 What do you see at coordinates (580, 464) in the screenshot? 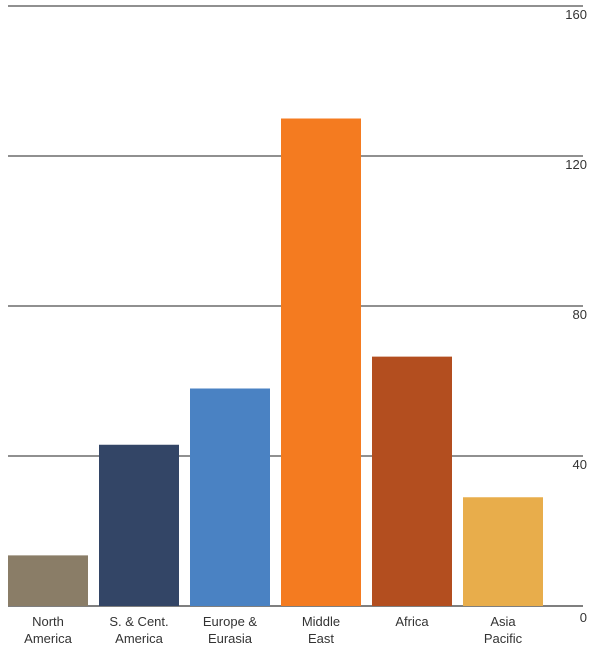
I see `y-tick-label: 40` at bounding box center [580, 464].